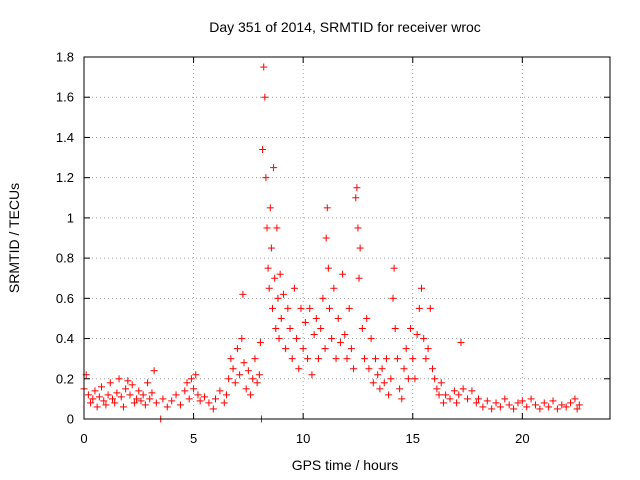 The width and height of the screenshot is (640, 480). What do you see at coordinates (345, 465) in the screenshot?
I see `x-axis-title: GPS time / hours` at bounding box center [345, 465].